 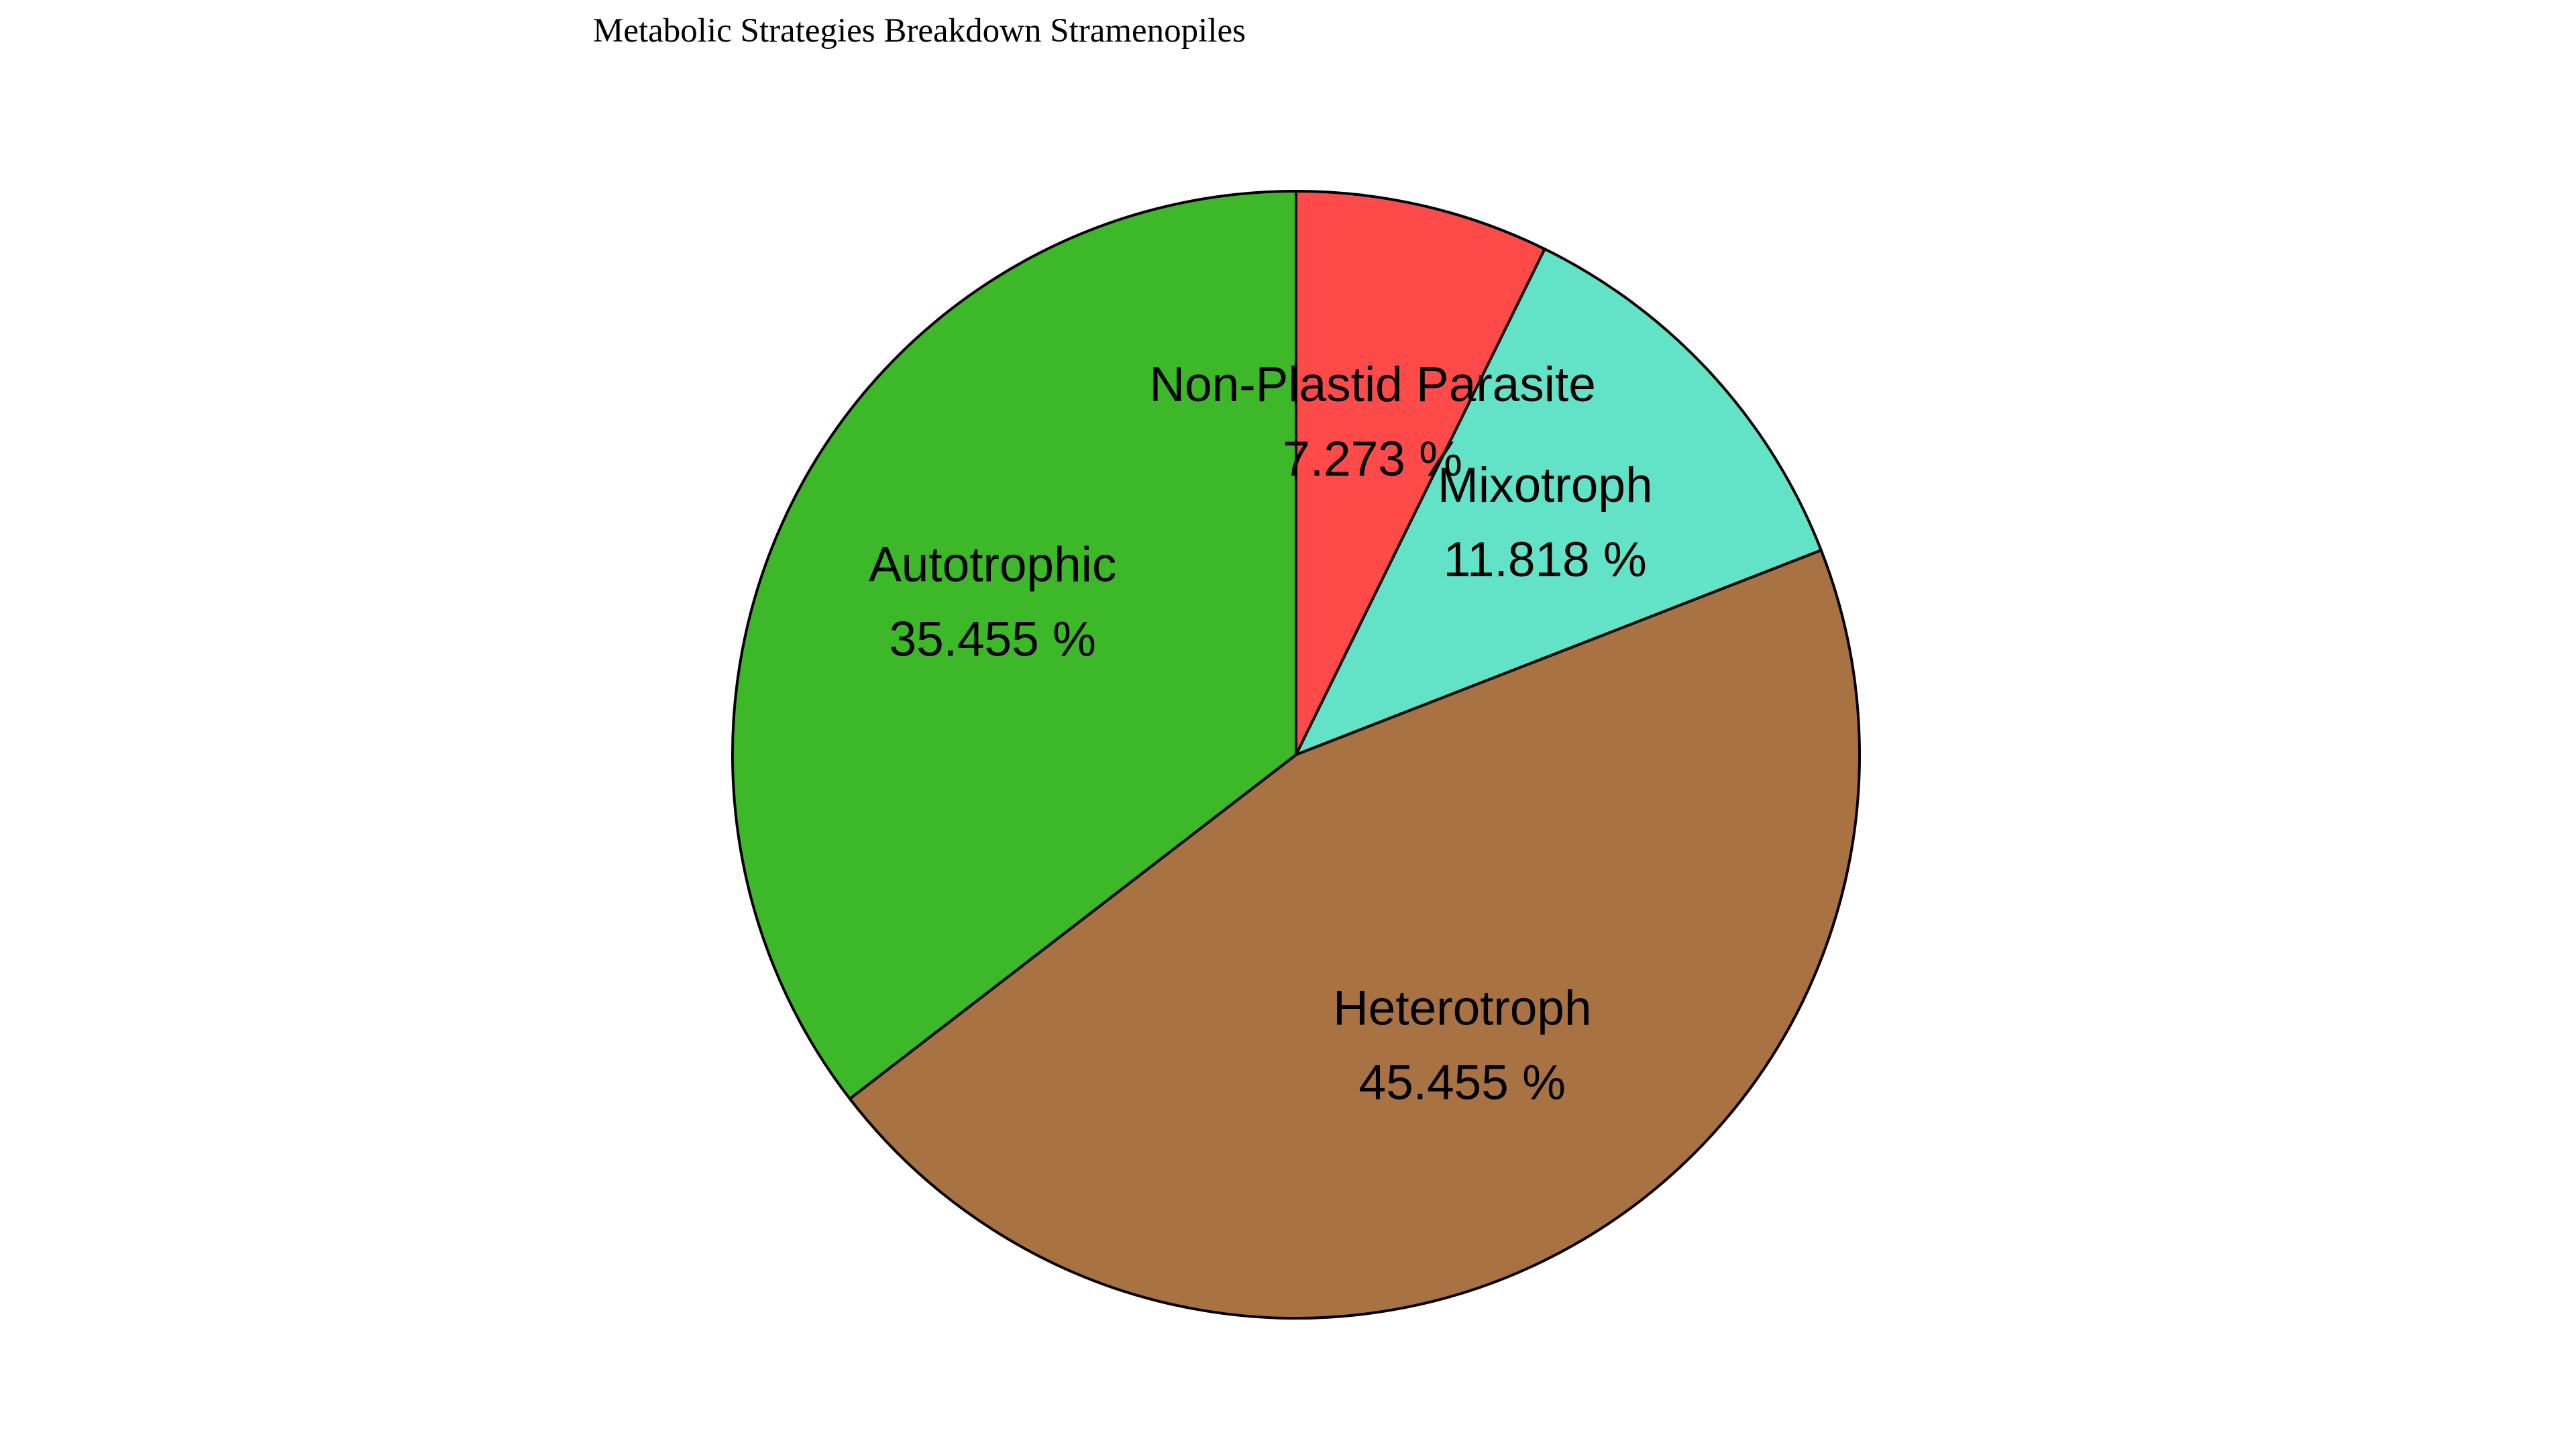 I want to click on pie-slice-autotrophic, so click(x=1014, y=645).